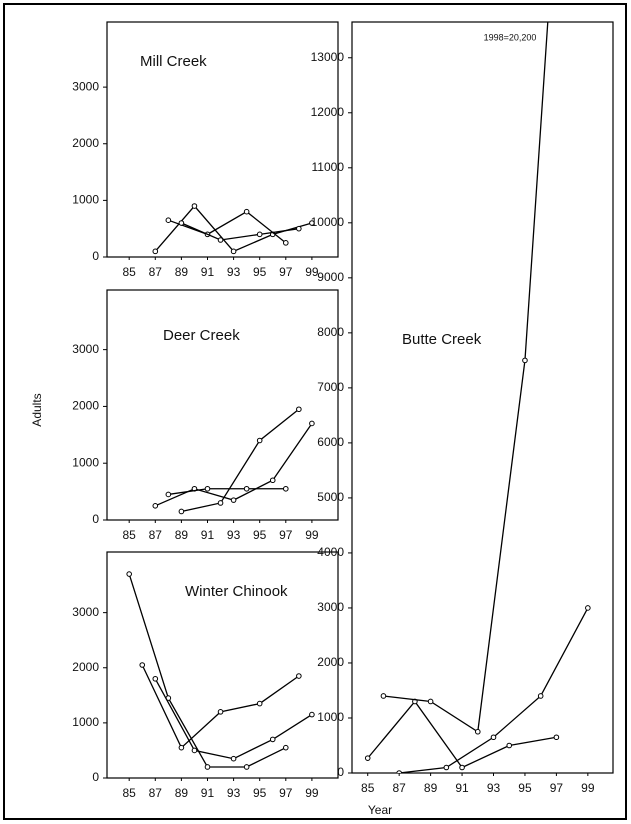 Image resolution: width=631 pixels, height=824 pixels. I want to click on x-axis-label: Year, so click(380, 810).